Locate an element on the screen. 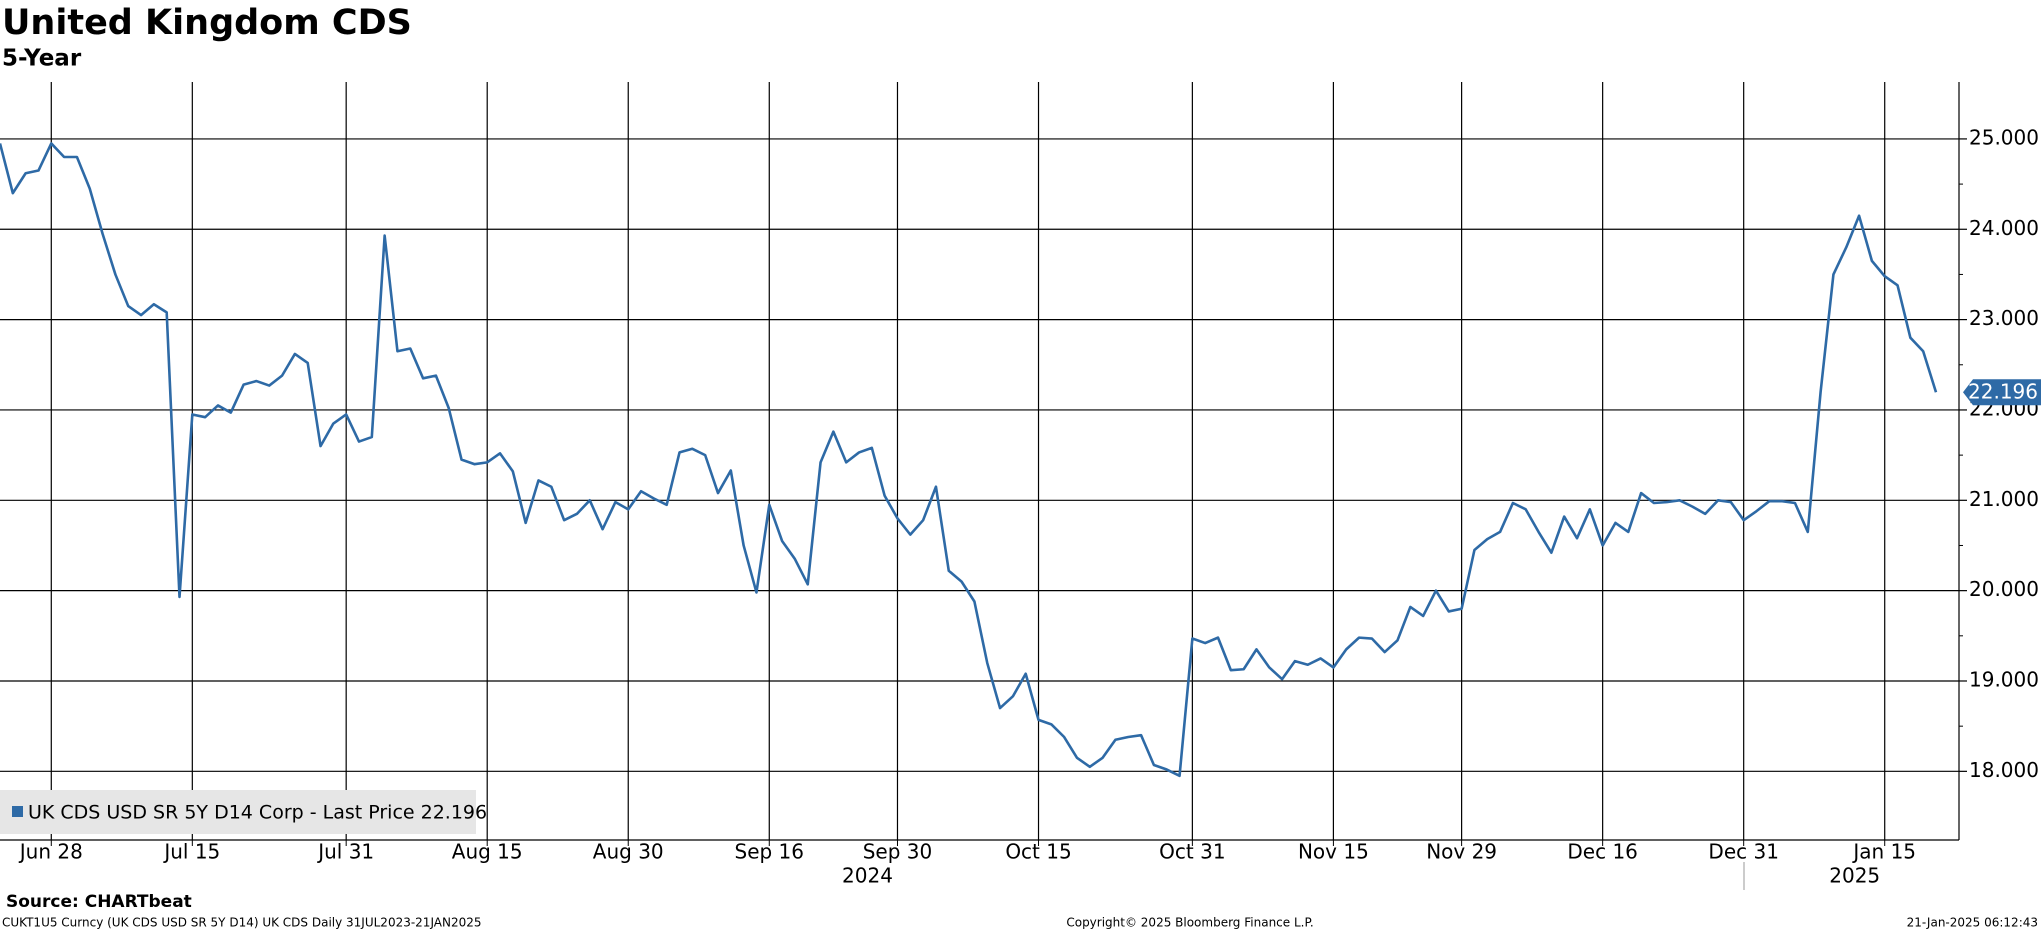  x-tick-label: Nov 15 is located at coordinates (1333, 852).